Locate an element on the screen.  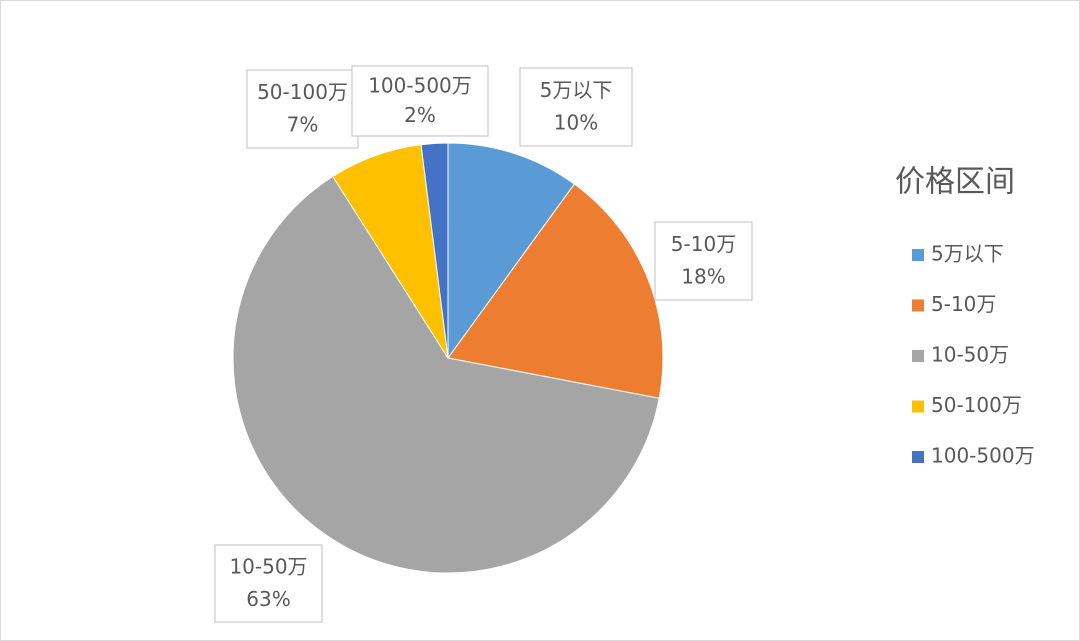
data-label-category: 5-10万 is located at coordinates (703, 244).